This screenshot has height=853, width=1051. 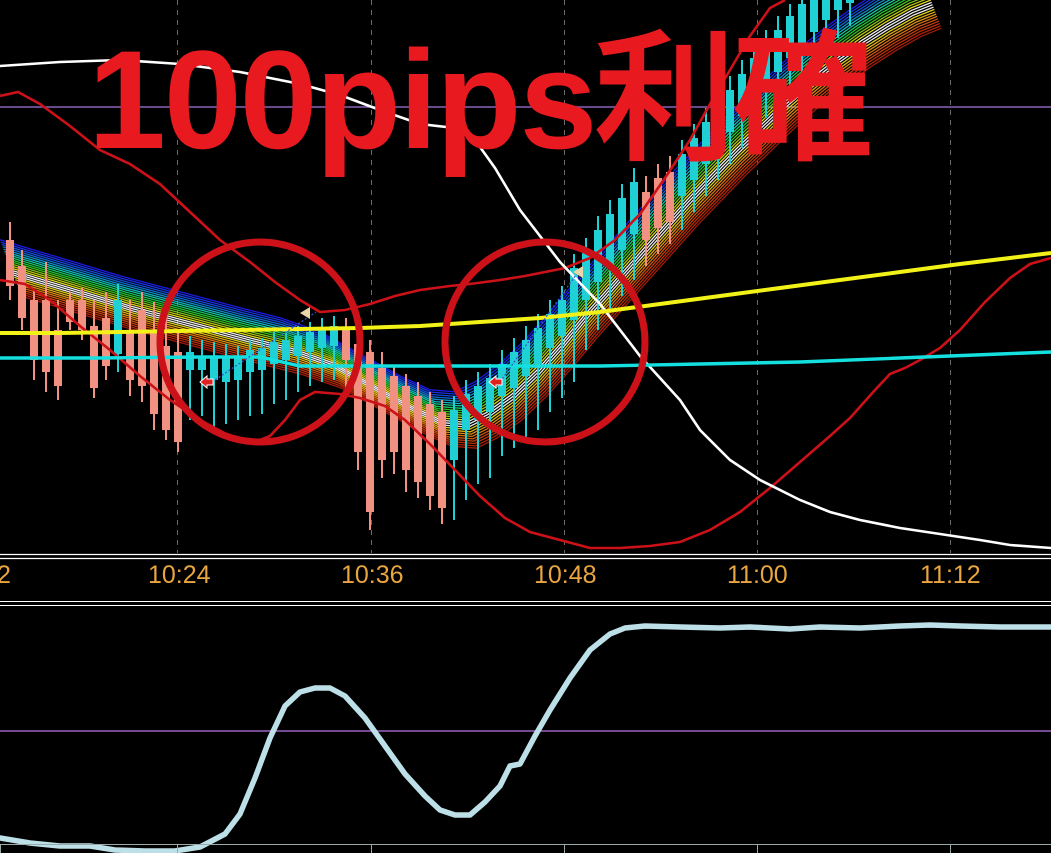 What do you see at coordinates (525, 844) in the screenshot?
I see `oscillator-axis-line` at bounding box center [525, 844].